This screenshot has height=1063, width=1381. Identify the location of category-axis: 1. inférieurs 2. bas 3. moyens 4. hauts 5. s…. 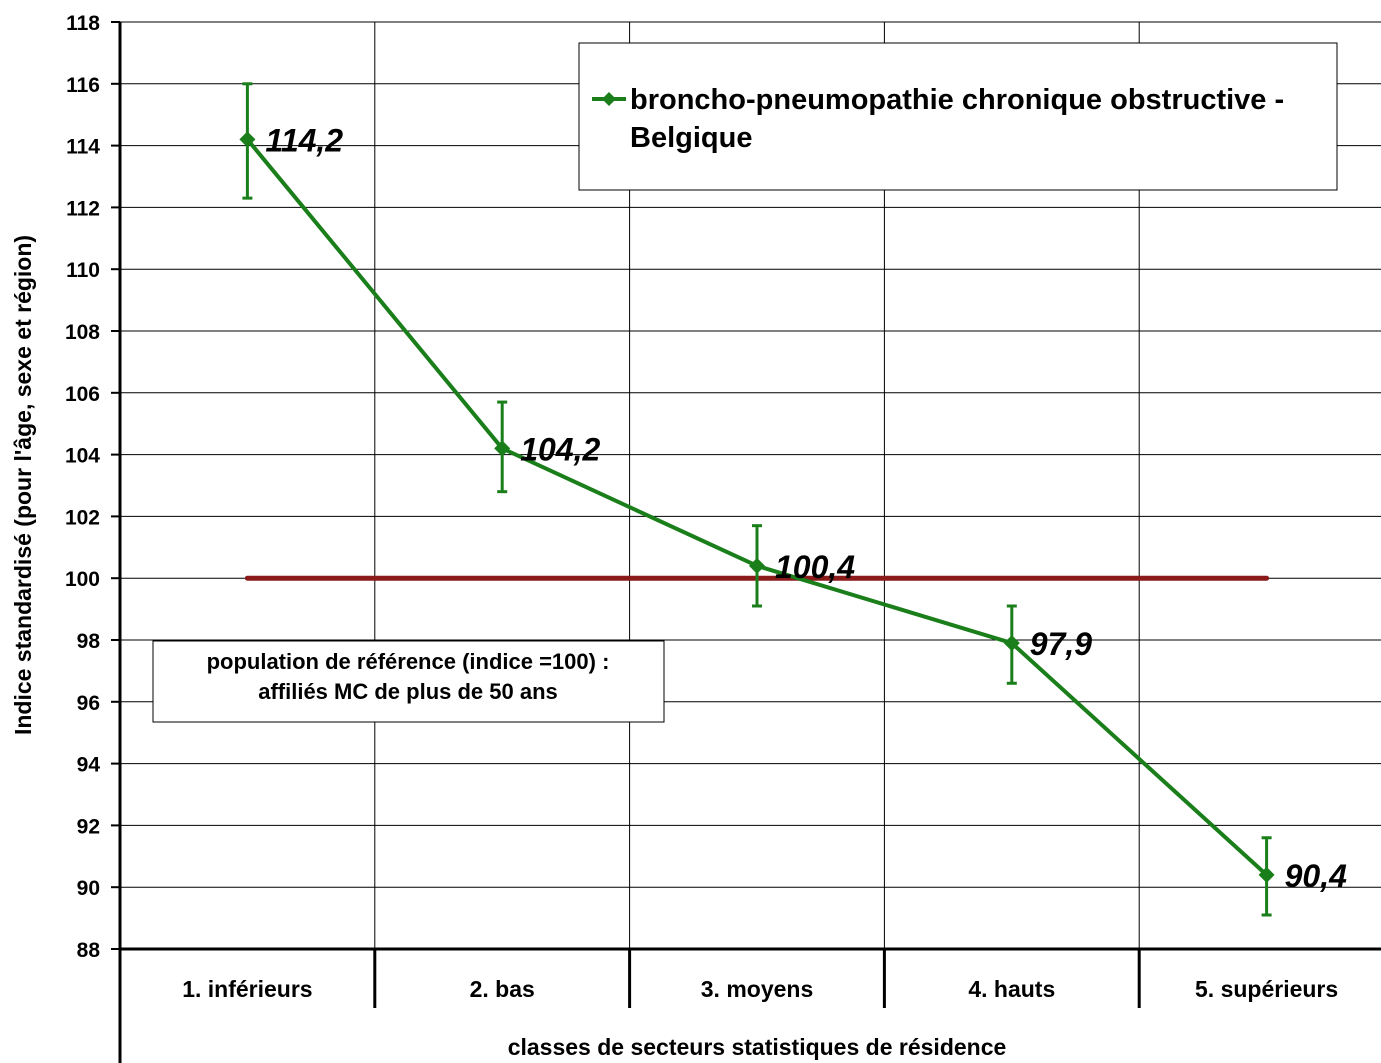
(760, 978).